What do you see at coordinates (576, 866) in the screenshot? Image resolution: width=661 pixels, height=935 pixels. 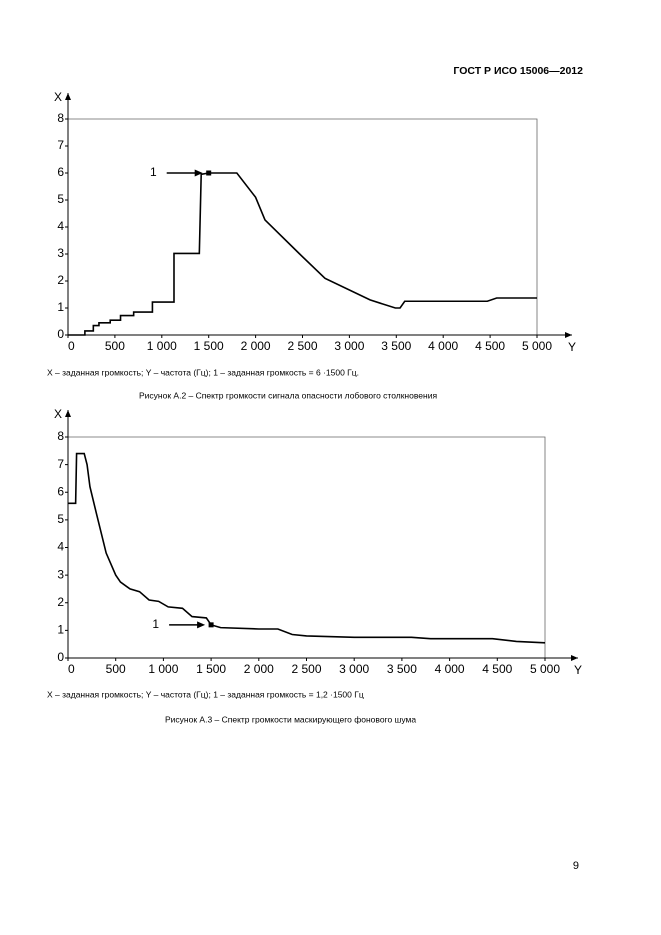 I see `page-number: 9` at bounding box center [576, 866].